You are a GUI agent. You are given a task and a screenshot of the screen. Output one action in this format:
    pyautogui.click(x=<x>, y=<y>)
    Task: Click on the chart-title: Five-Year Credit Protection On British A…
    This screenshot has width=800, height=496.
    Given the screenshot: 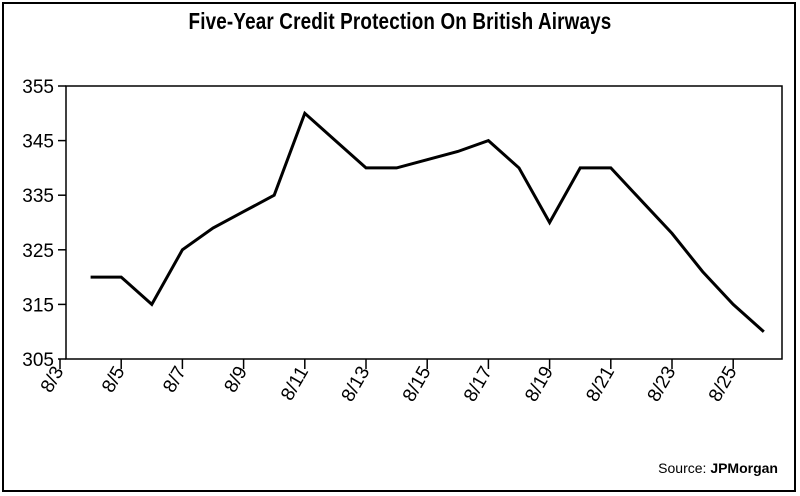 What is the action you would take?
    pyautogui.click(x=400, y=21)
    